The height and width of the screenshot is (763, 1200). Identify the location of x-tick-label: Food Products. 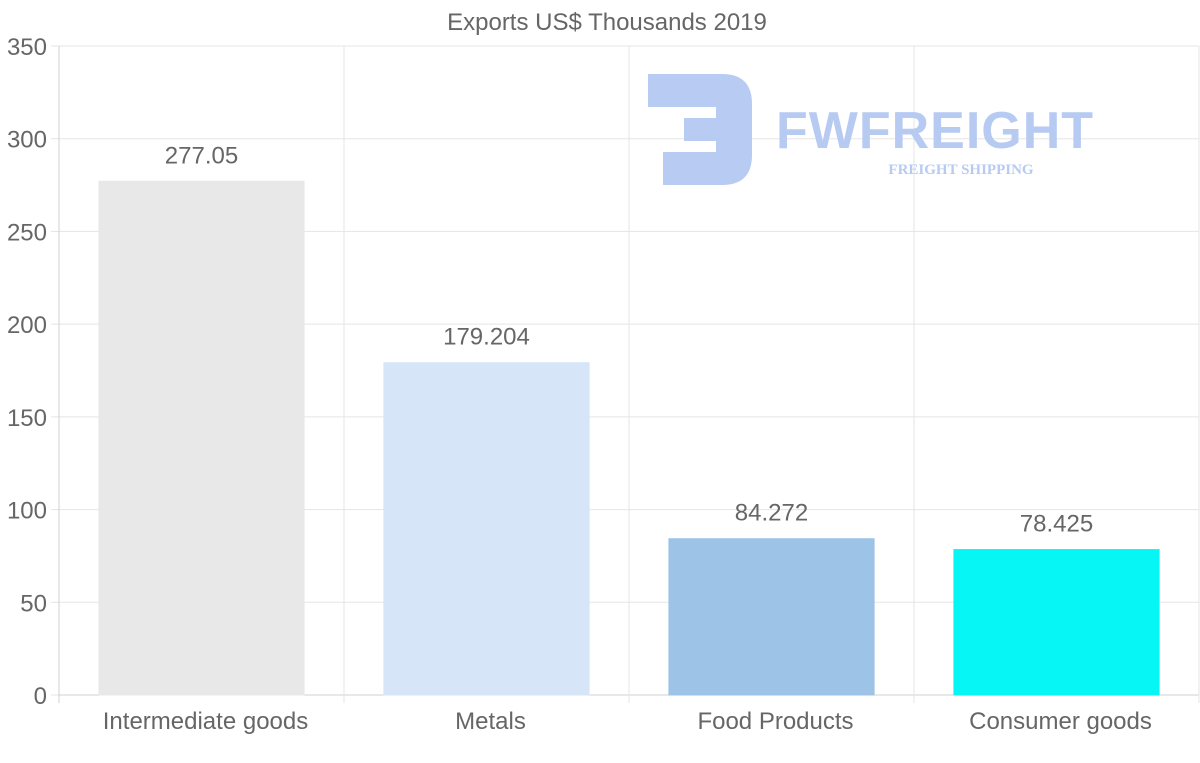
(775, 721).